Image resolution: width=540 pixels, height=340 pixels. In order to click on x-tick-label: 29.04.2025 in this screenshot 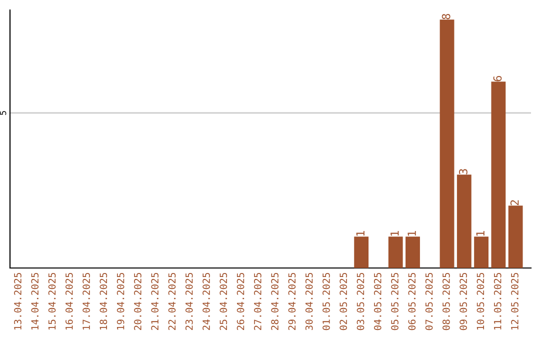, I will do `click(292, 301)`.